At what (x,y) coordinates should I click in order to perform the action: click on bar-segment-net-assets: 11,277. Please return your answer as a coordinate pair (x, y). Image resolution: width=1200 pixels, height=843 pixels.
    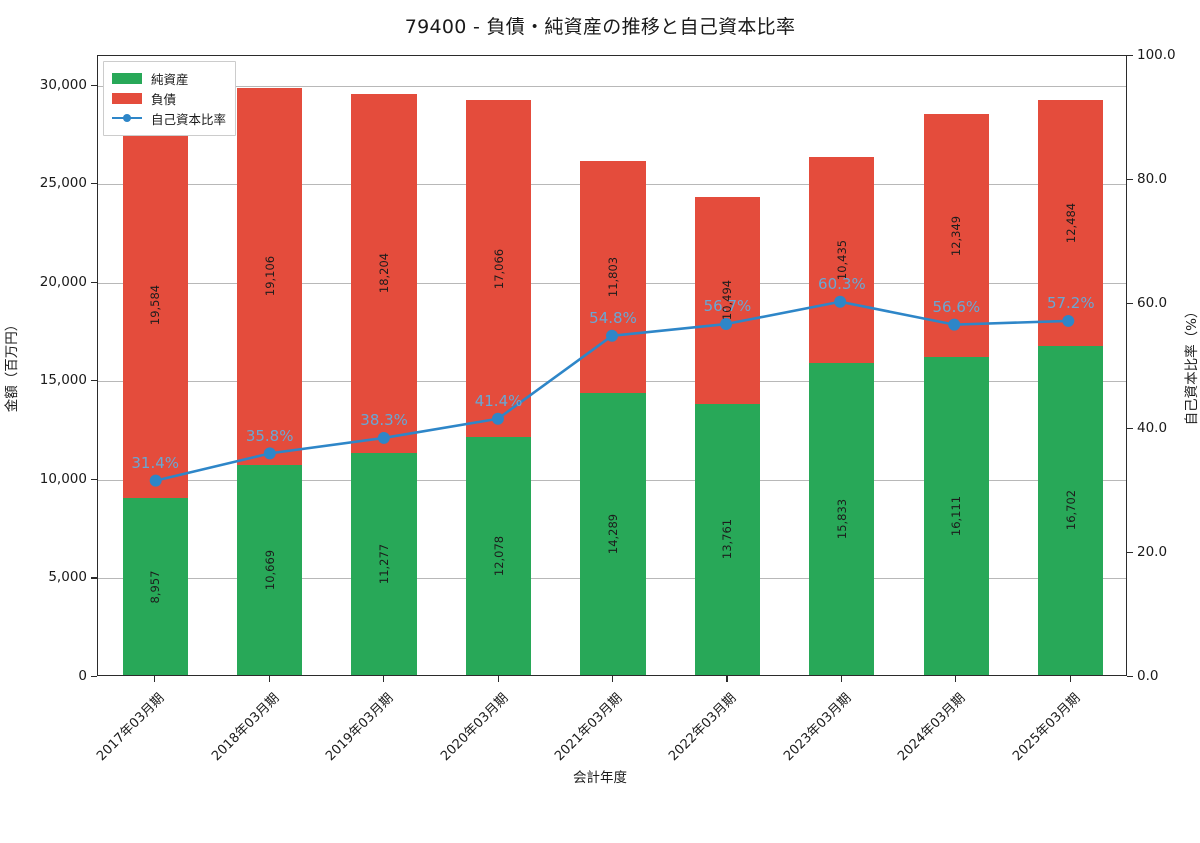
    Looking at the image, I should click on (384, 563).